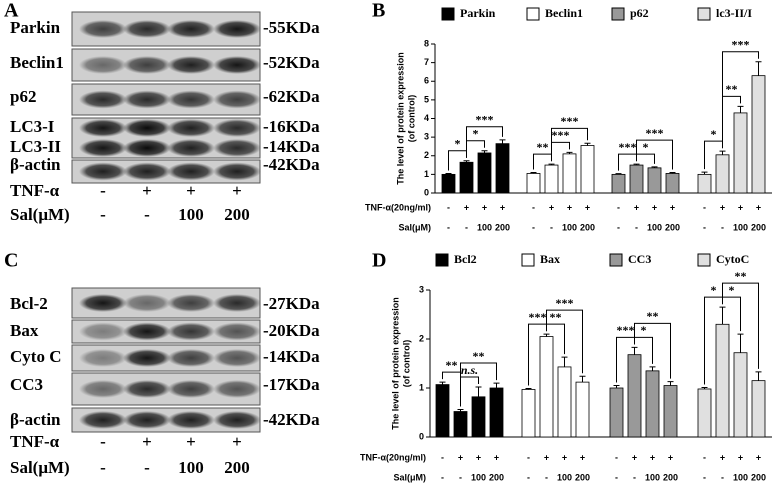 This screenshot has height=488, width=780. What do you see at coordinates (550, 259) in the screenshot?
I see `legend-label: Bax` at bounding box center [550, 259].